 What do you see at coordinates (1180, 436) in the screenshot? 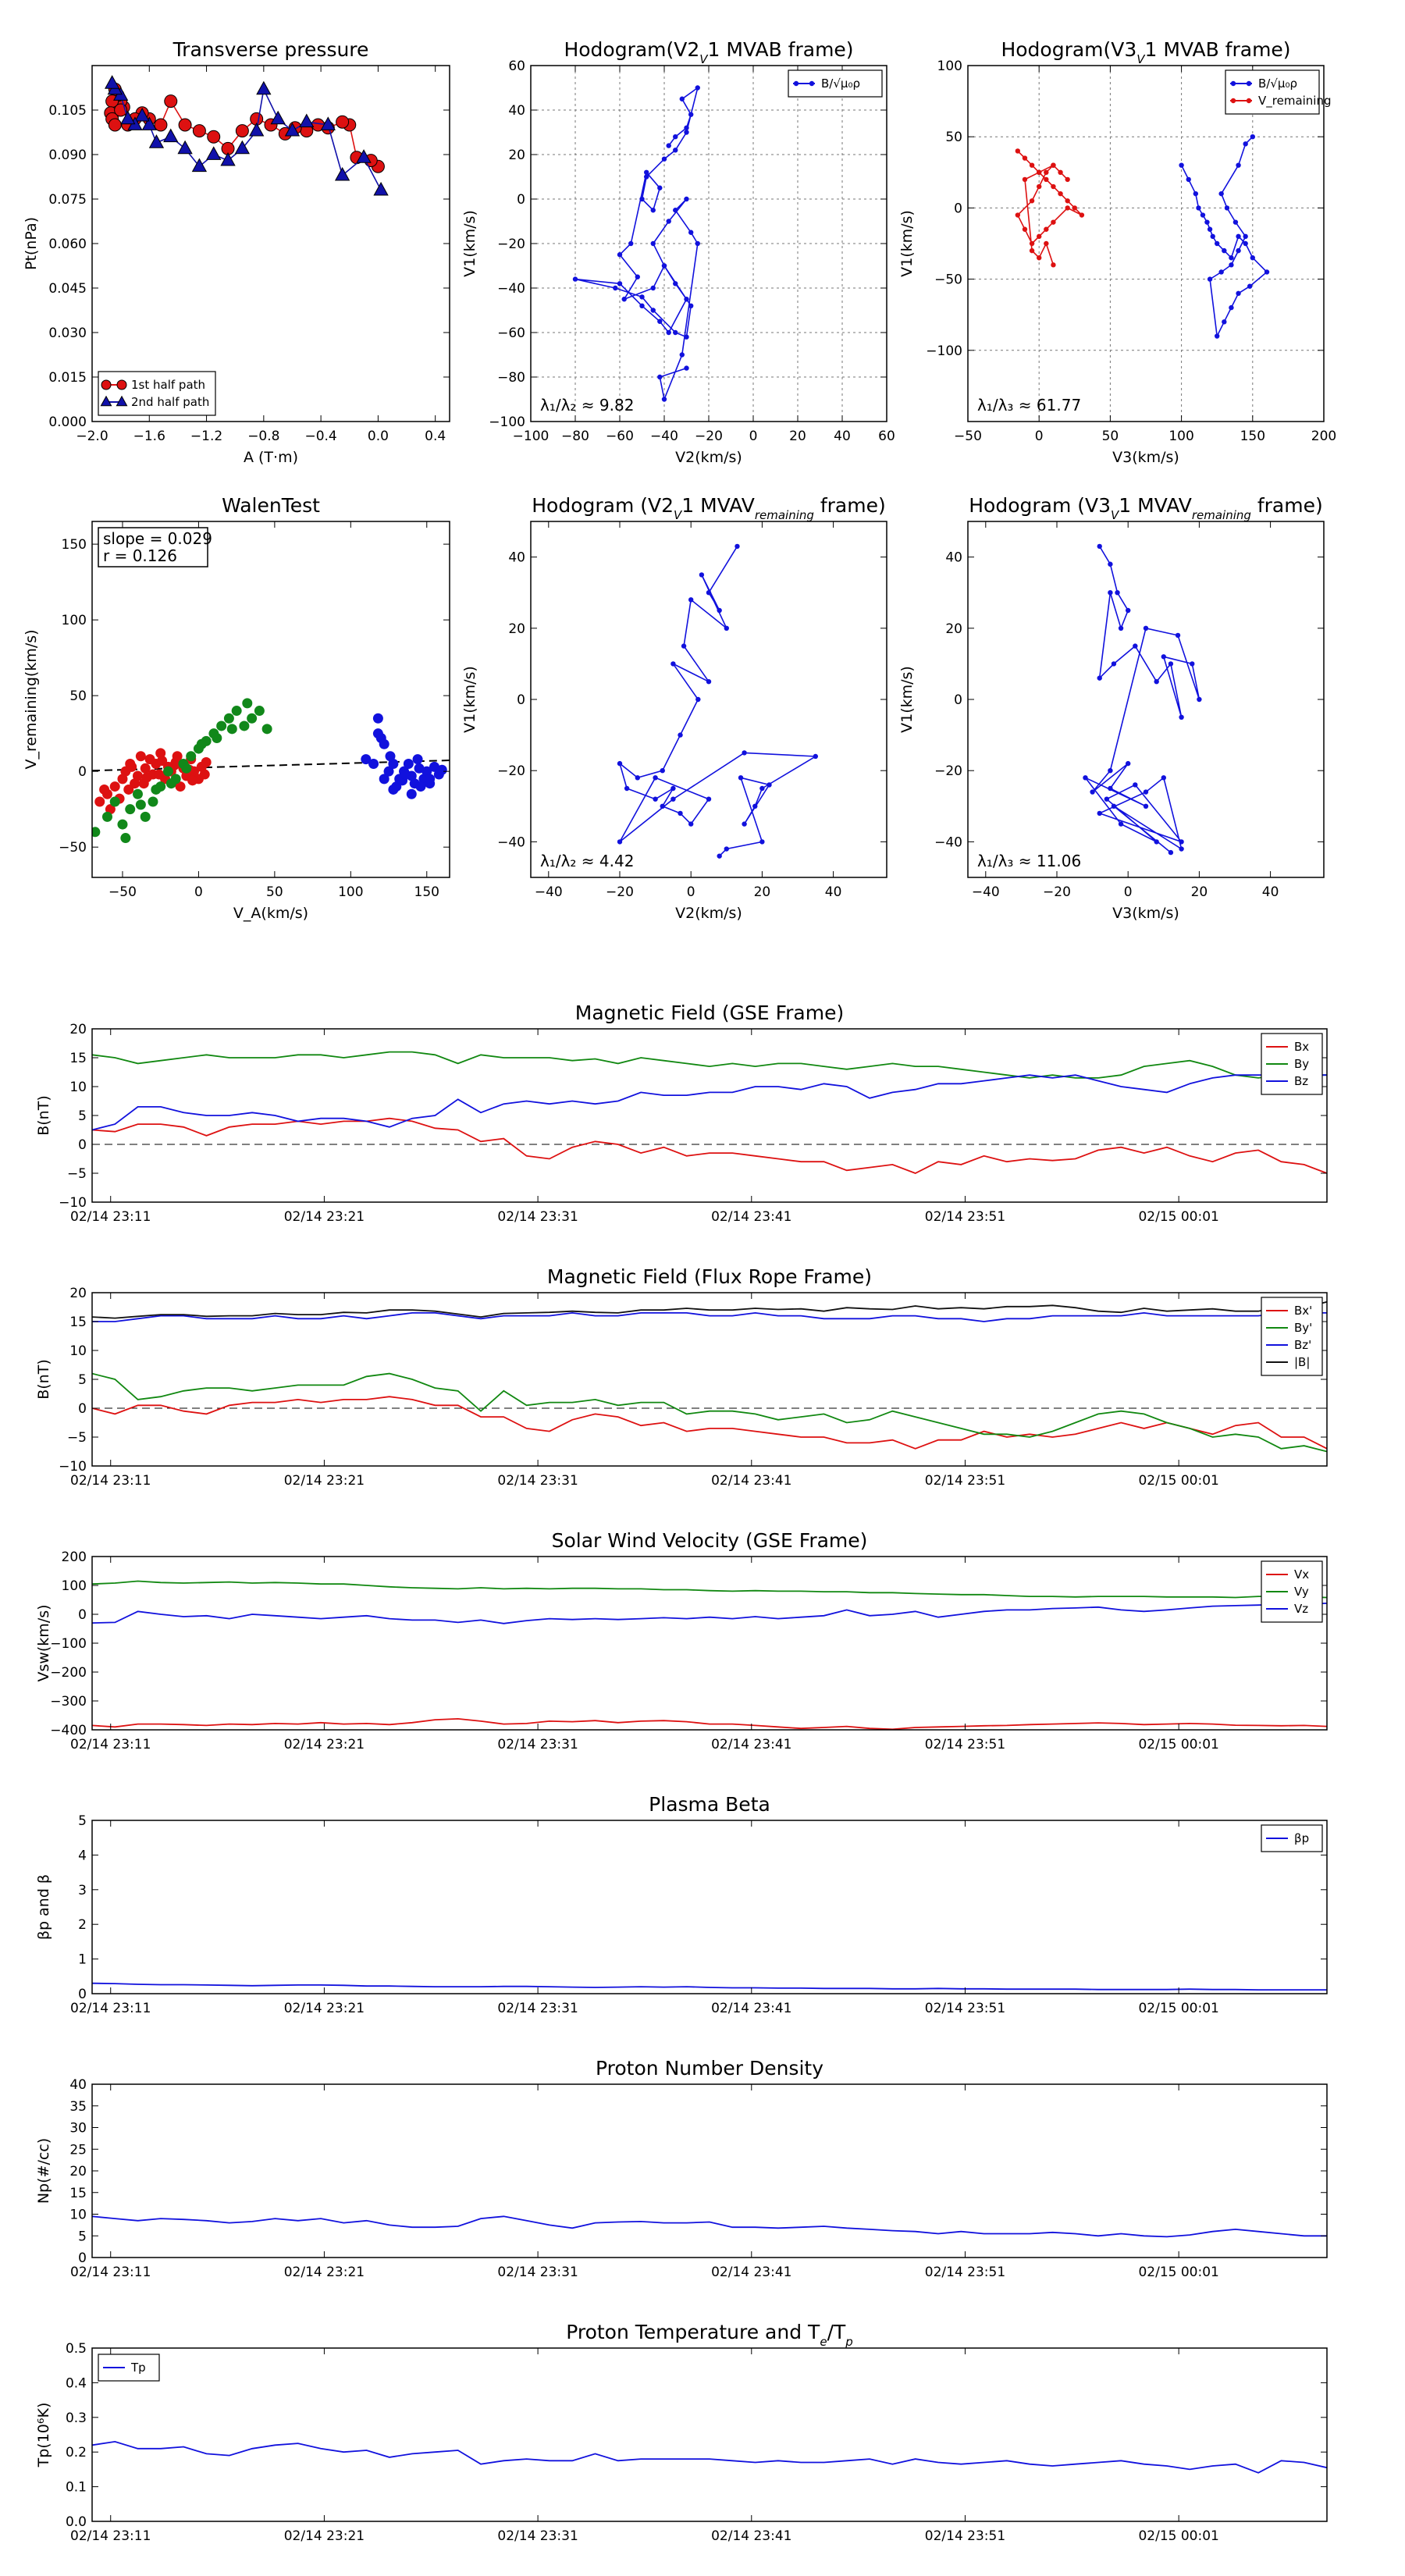
I see `hodogram-v3-v1-mvab-xtick-label-3: 100` at bounding box center [1180, 436].